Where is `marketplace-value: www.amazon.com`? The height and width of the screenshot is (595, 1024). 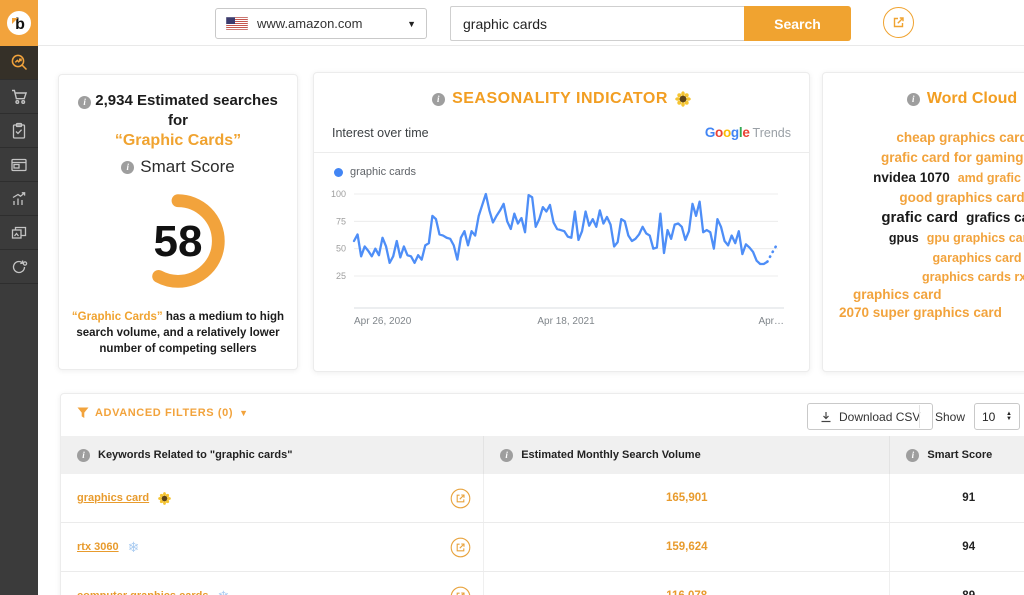 marketplace-value: www.amazon.com is located at coordinates (310, 23).